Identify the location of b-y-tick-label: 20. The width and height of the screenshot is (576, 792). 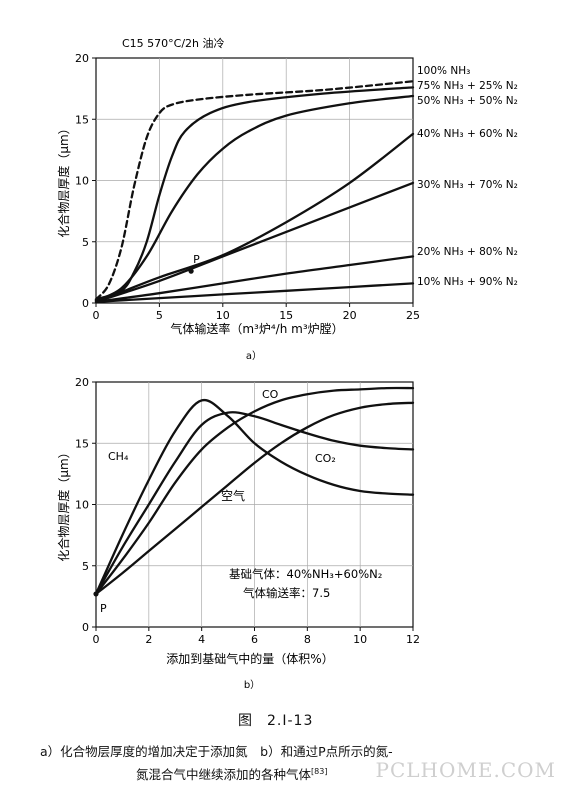
(82, 382).